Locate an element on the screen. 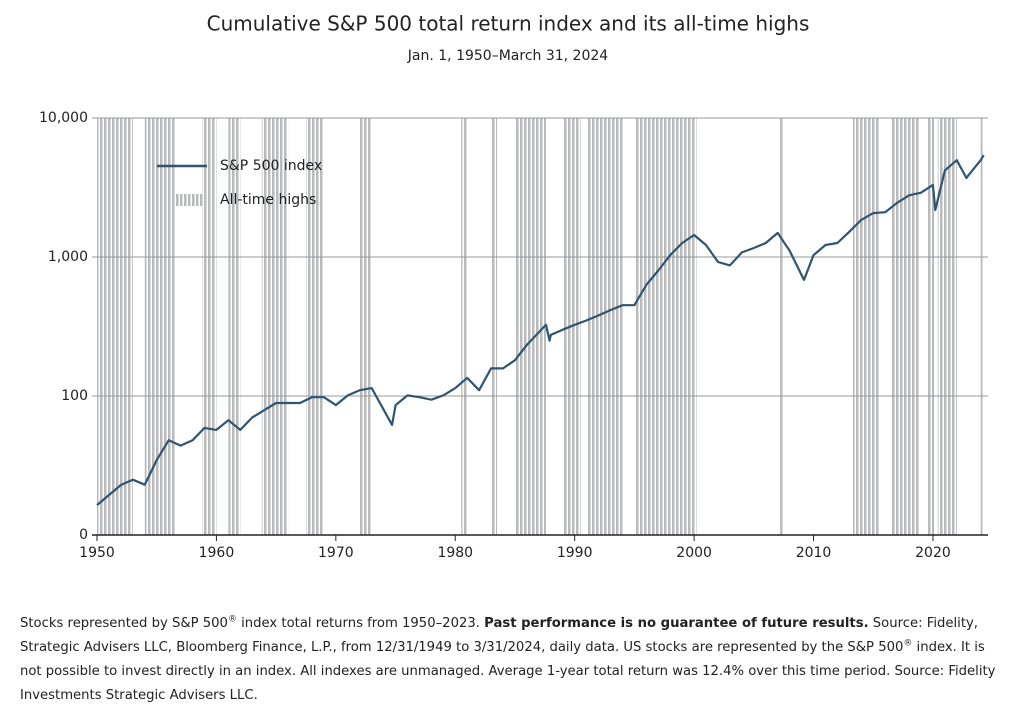  x-tick-label: 2020 is located at coordinates (933, 553).